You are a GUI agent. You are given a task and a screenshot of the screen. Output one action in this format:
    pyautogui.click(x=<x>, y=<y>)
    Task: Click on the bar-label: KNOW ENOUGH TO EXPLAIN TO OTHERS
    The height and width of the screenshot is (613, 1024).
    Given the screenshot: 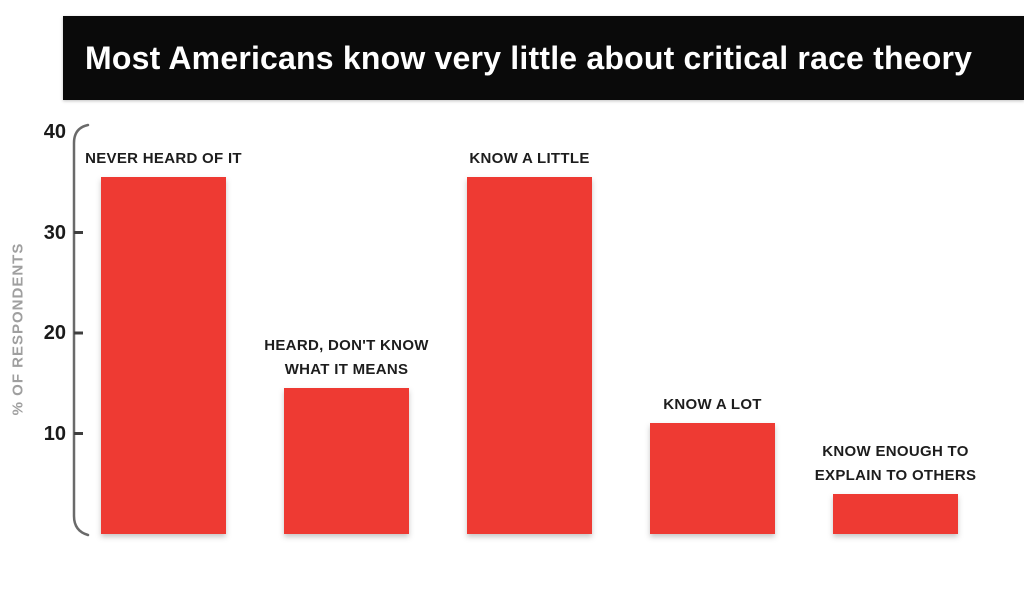 What is the action you would take?
    pyautogui.click(x=896, y=464)
    